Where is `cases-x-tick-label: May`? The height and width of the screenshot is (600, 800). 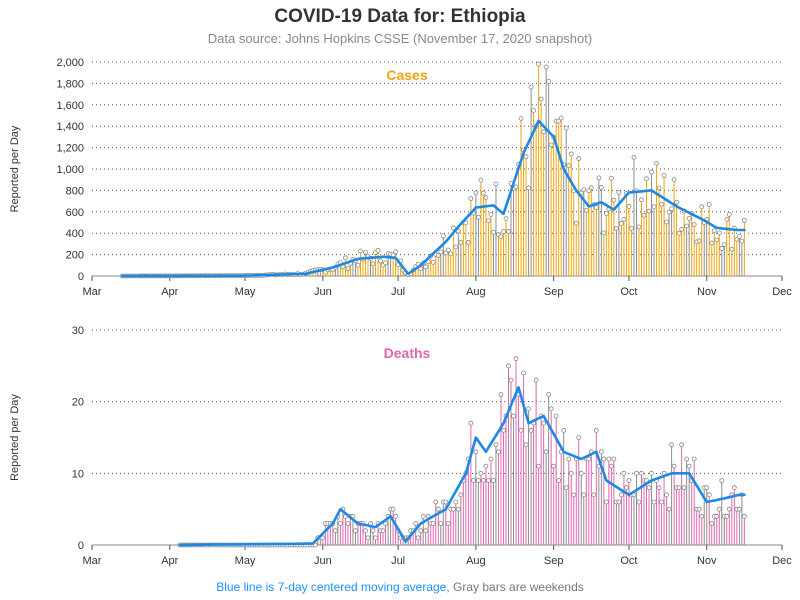
cases-x-tick-label: May is located at coordinates (245, 292).